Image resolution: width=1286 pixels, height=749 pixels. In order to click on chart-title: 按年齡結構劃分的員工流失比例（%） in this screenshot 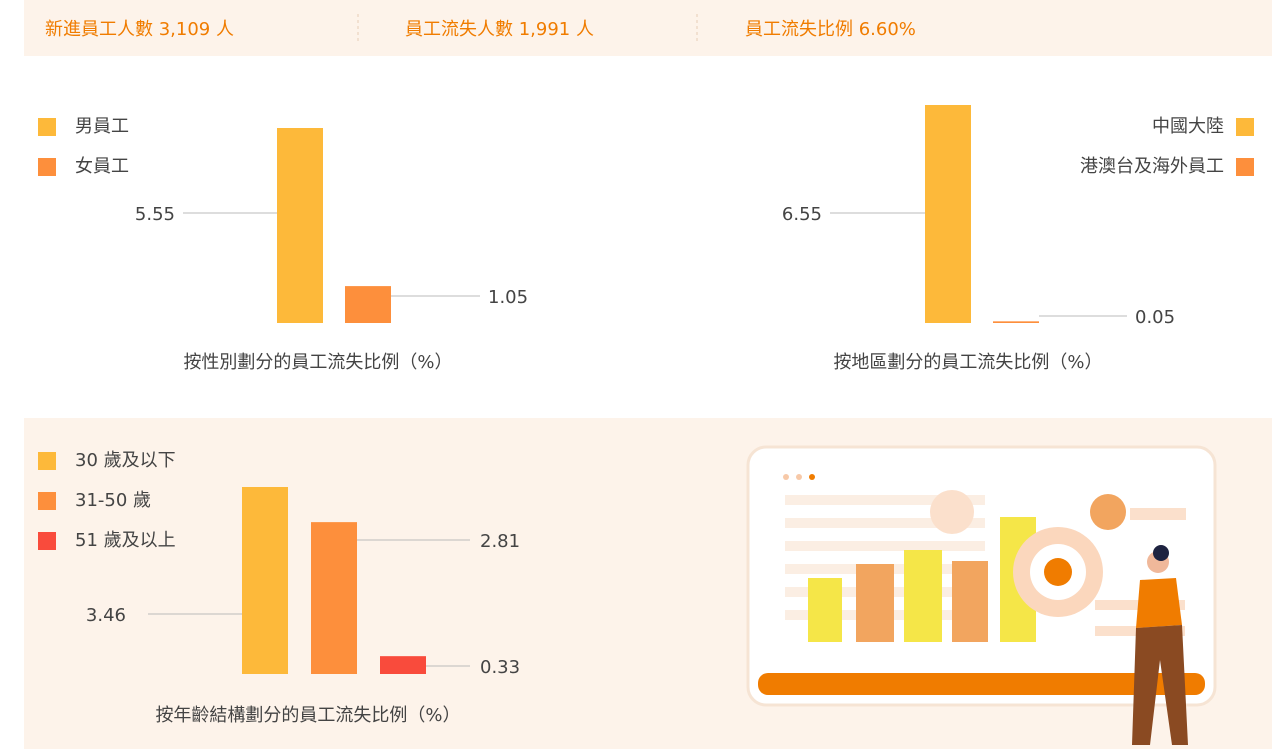, I will do `click(307, 715)`.